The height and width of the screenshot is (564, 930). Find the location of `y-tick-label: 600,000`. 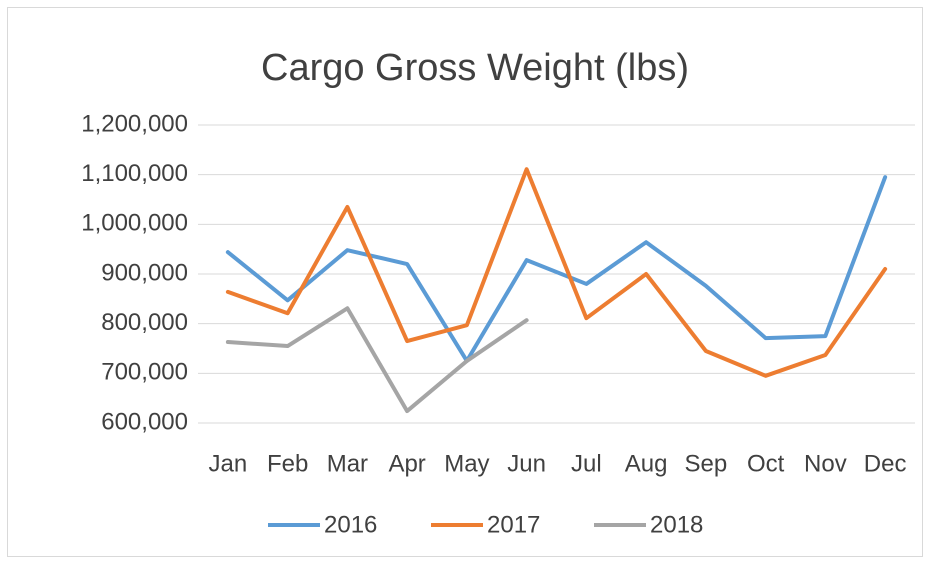

y-tick-label: 600,000 is located at coordinates (144, 421).